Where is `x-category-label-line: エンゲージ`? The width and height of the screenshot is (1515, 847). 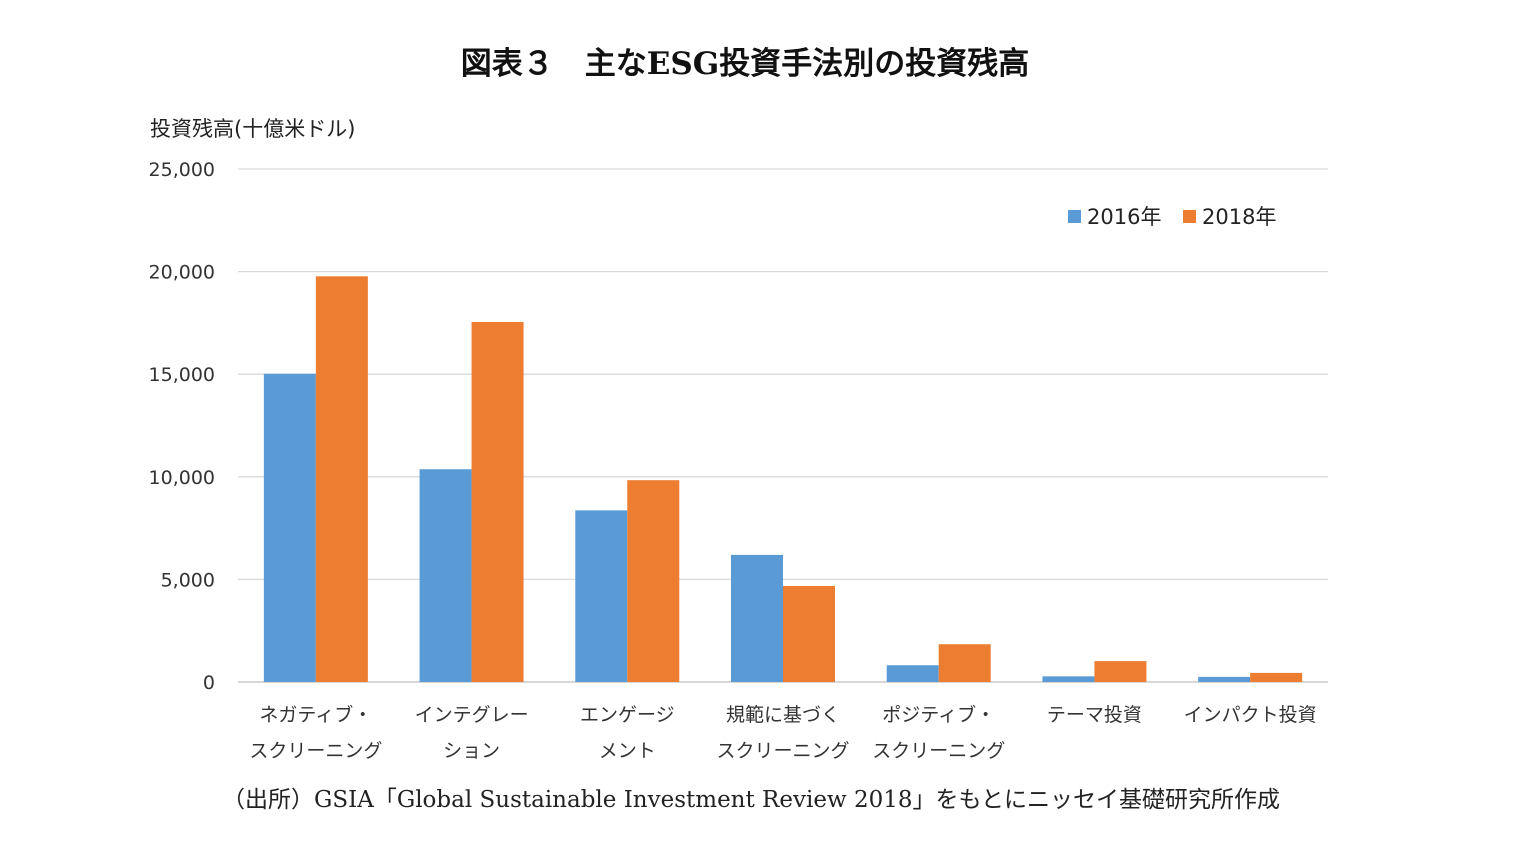
x-category-label-line: エンゲージ is located at coordinates (627, 715).